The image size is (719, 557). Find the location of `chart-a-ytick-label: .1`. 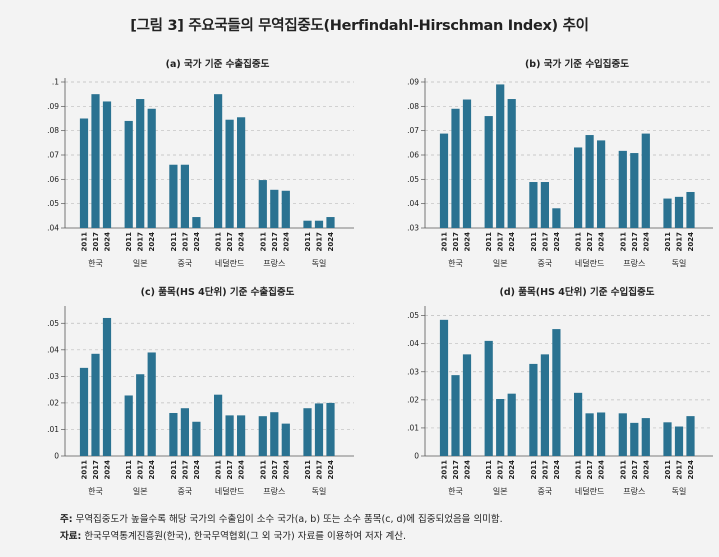

chart-a-ytick-label: .1 is located at coordinates (55, 82).